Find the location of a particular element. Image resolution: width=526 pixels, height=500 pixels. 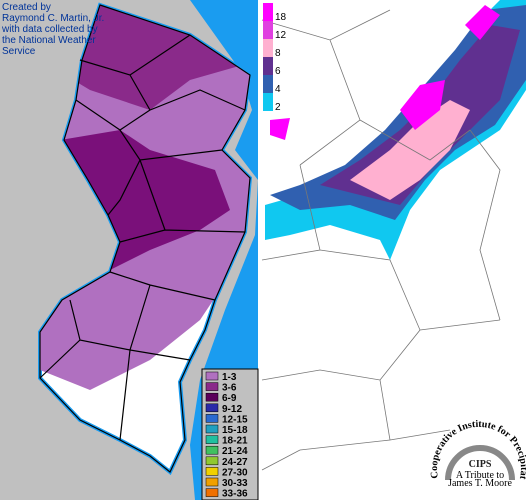

legend-label: 4 is located at coordinates (278, 89).